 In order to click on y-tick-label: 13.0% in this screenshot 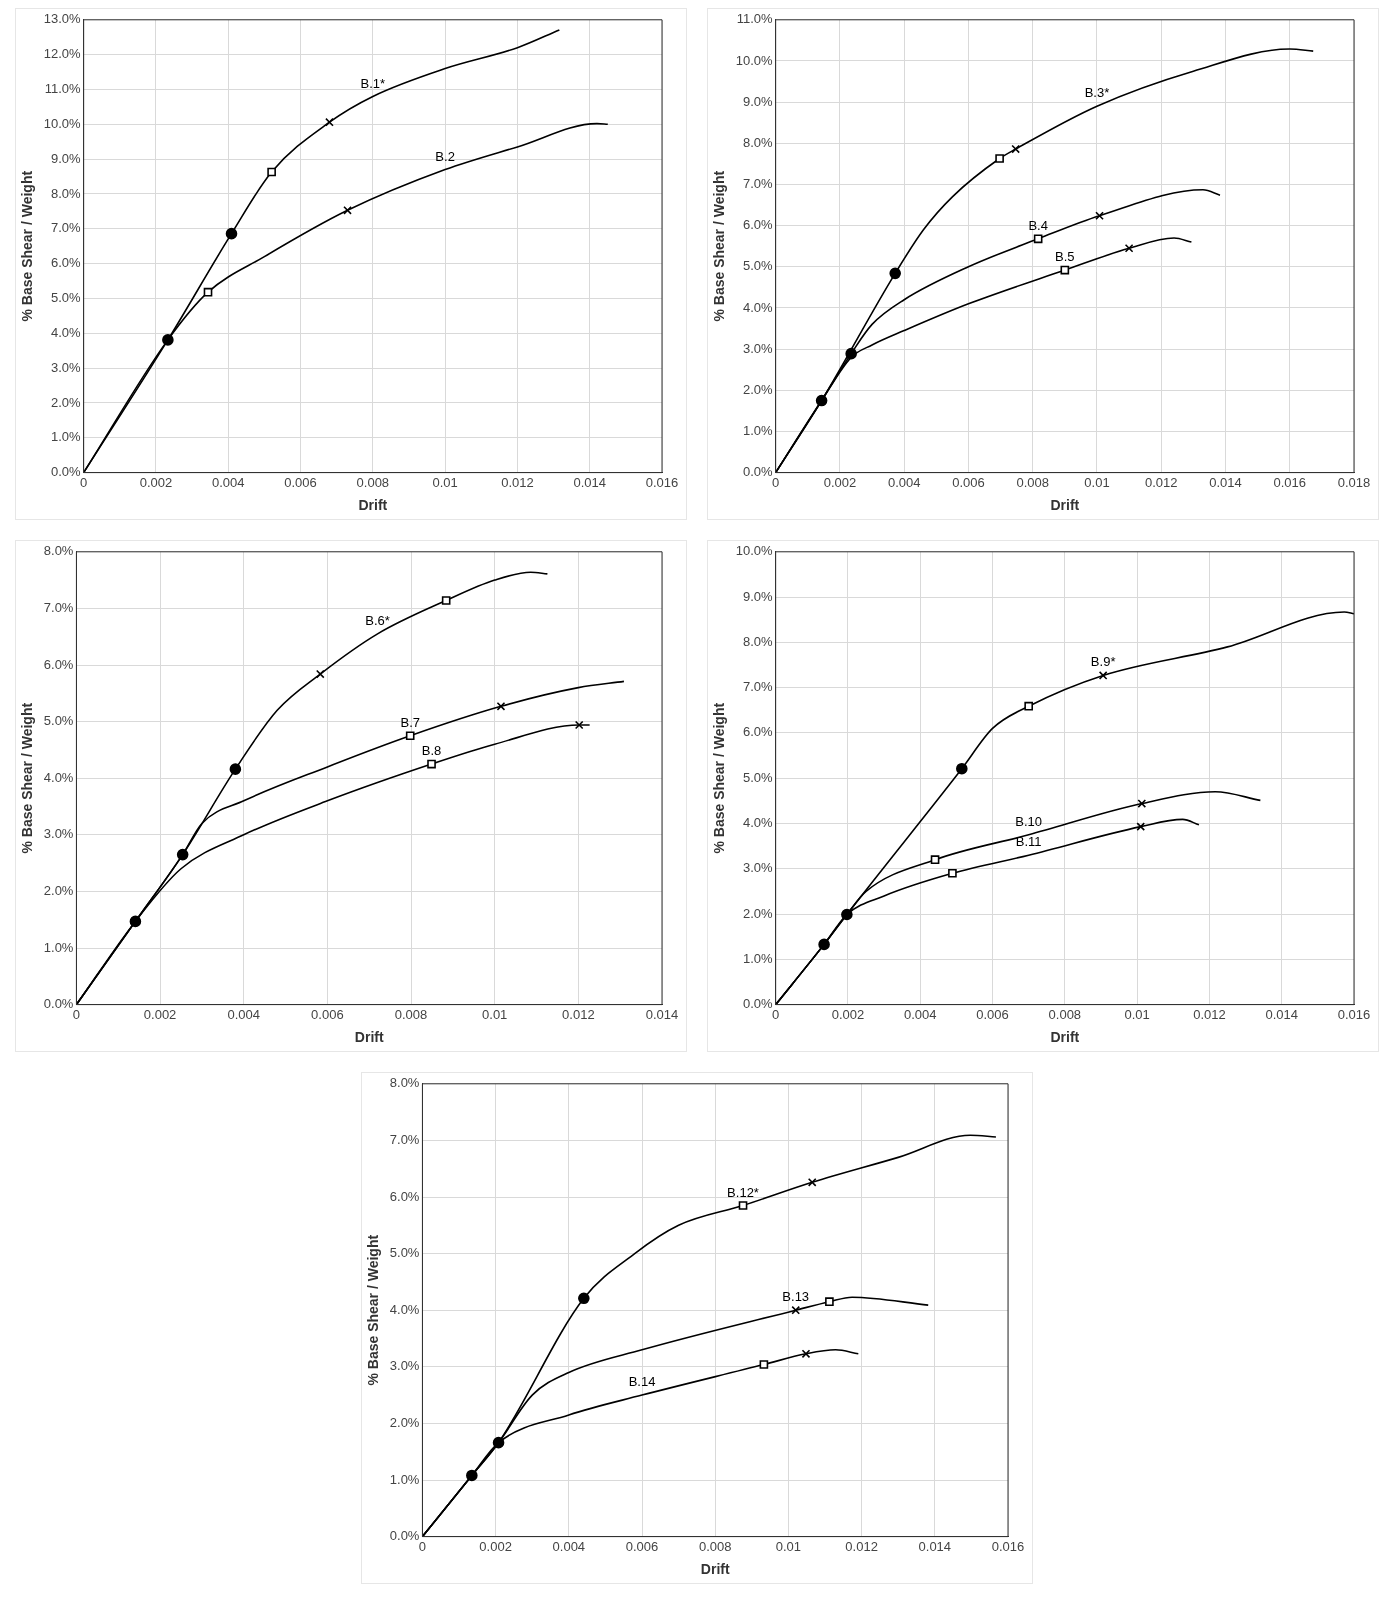, I will do `click(62, 19)`.